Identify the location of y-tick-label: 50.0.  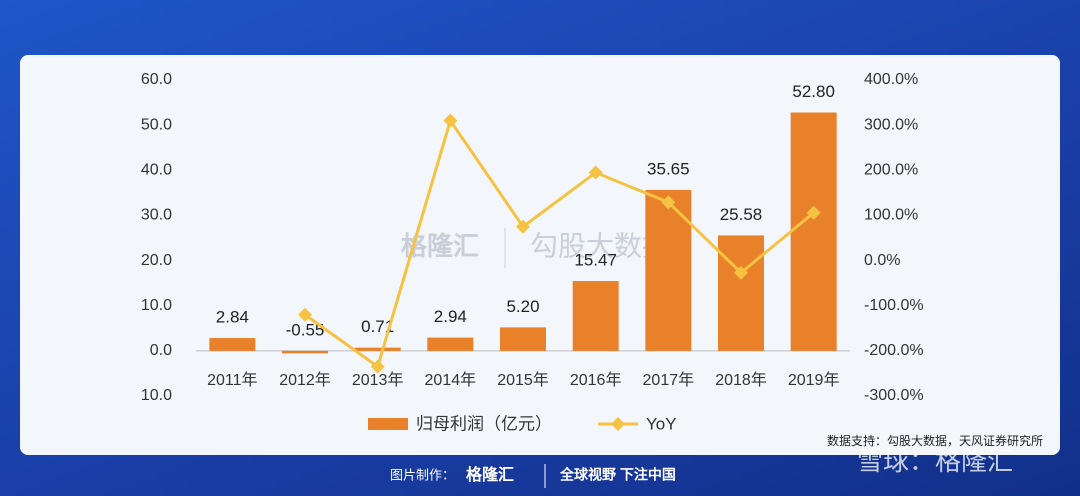
(156, 124).